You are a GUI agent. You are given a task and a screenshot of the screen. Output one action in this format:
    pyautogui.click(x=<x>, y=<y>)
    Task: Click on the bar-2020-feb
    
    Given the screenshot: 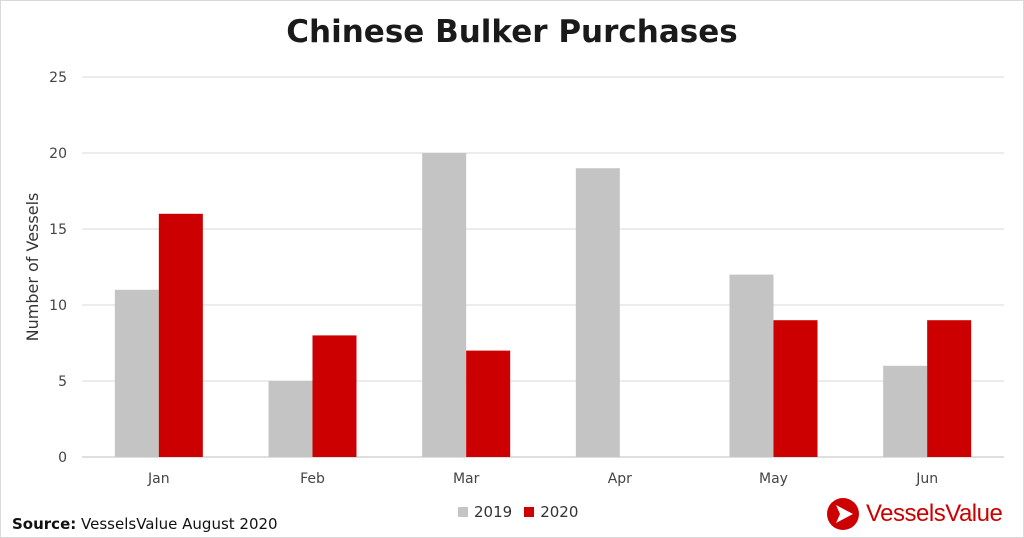 What is the action you would take?
    pyautogui.click(x=334, y=396)
    